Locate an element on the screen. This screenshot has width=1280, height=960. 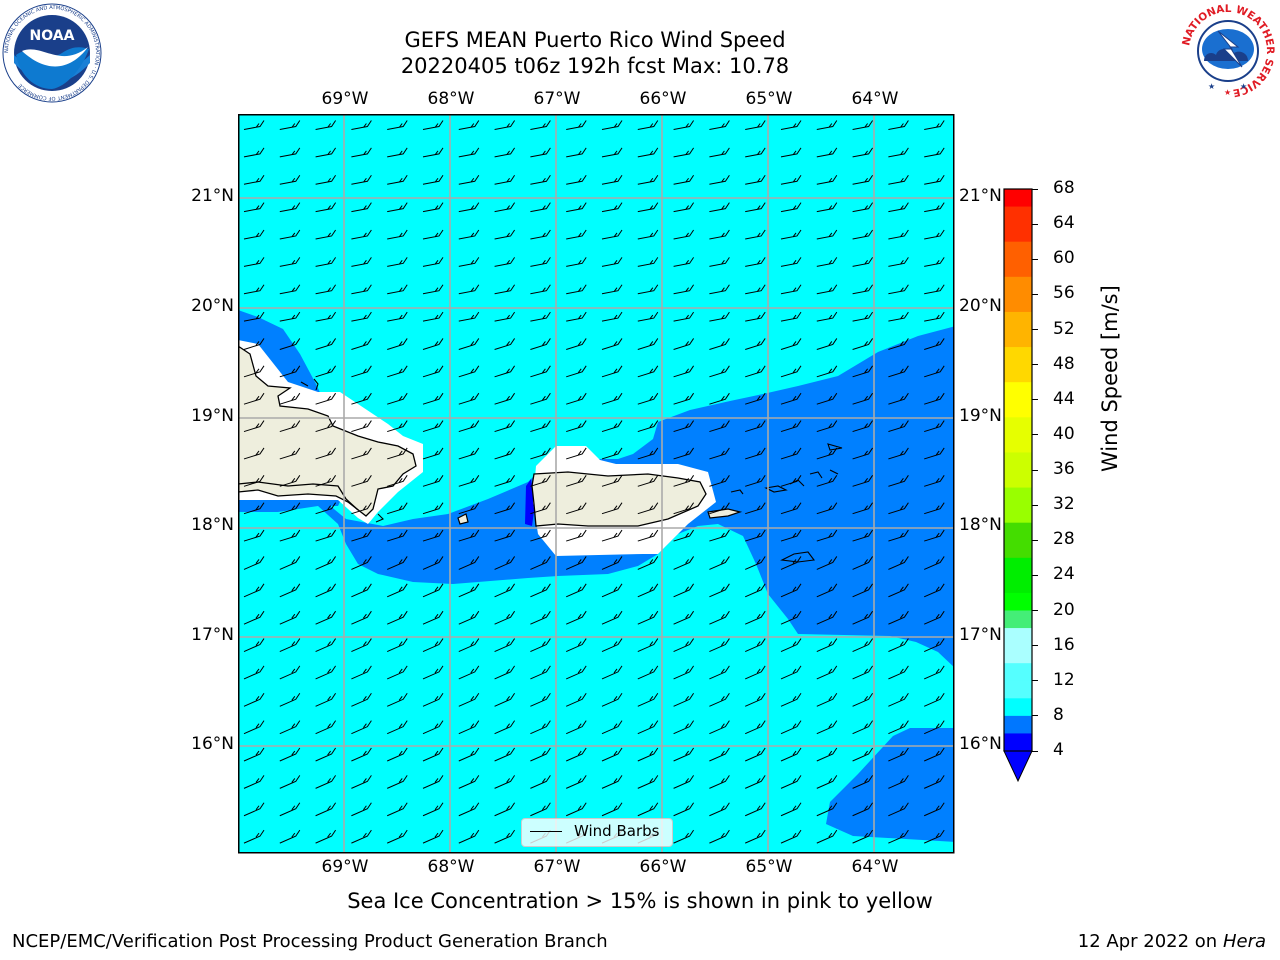
lon-label-top-64w: 64°W is located at coordinates (875, 99).